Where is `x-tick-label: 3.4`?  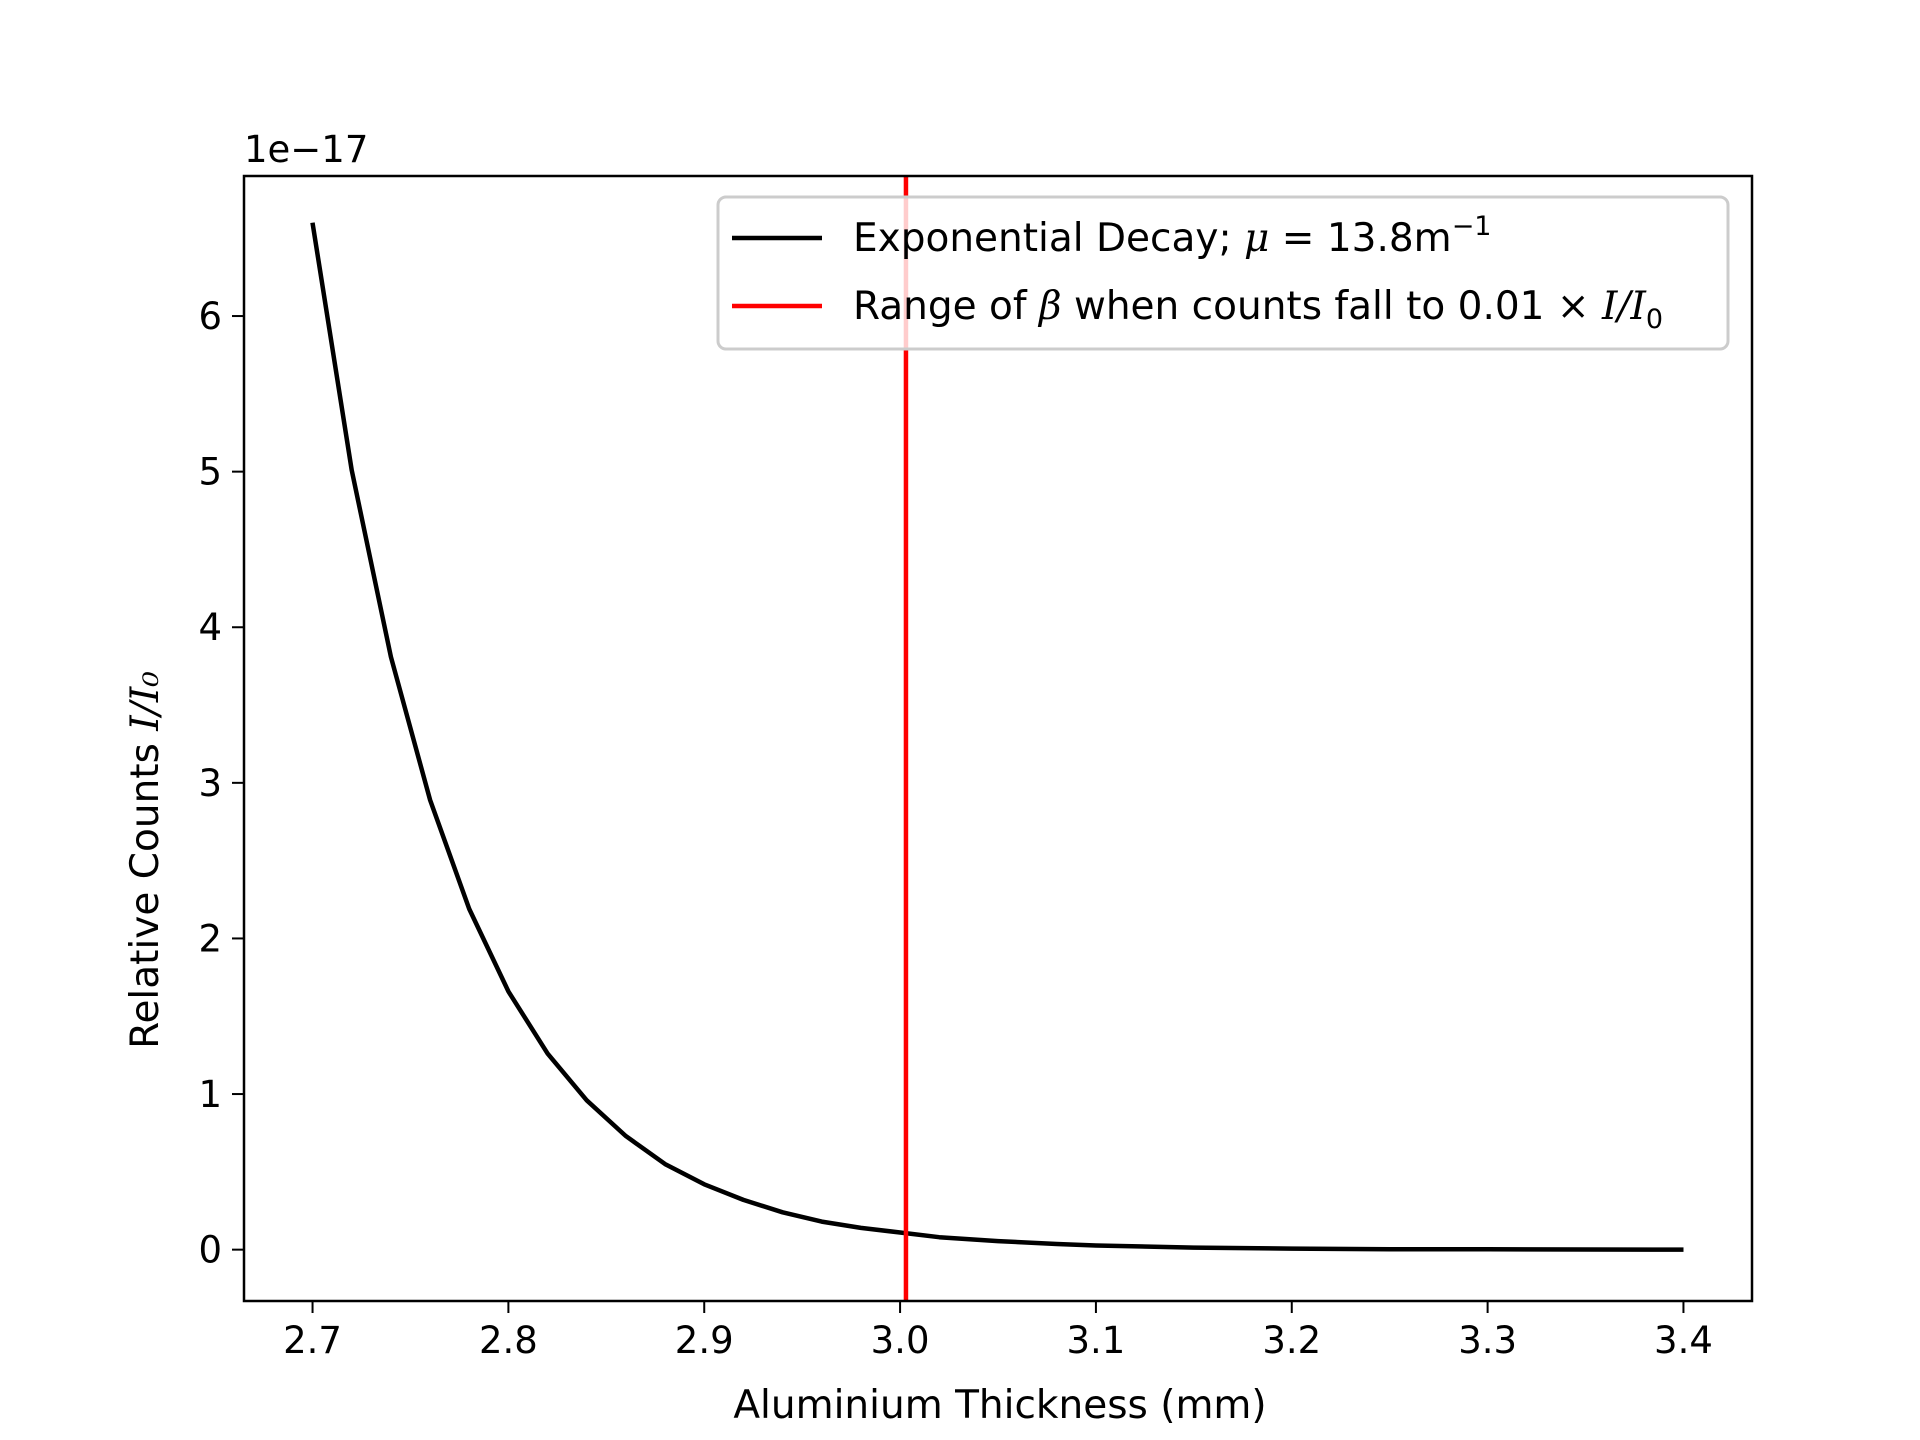 x-tick-label: 3.4 is located at coordinates (1683, 1340).